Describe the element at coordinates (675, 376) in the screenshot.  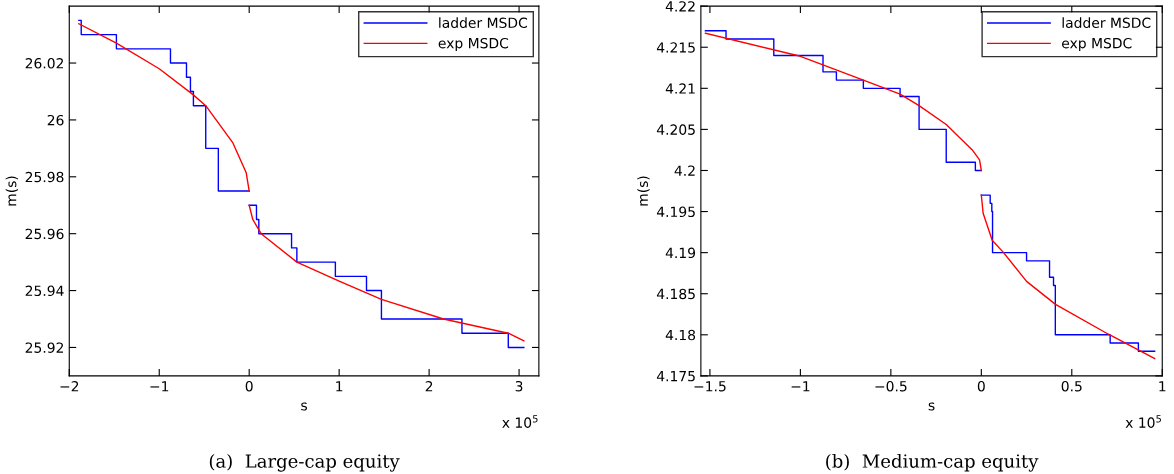
I see `y-tick-label: 4.175` at that location.